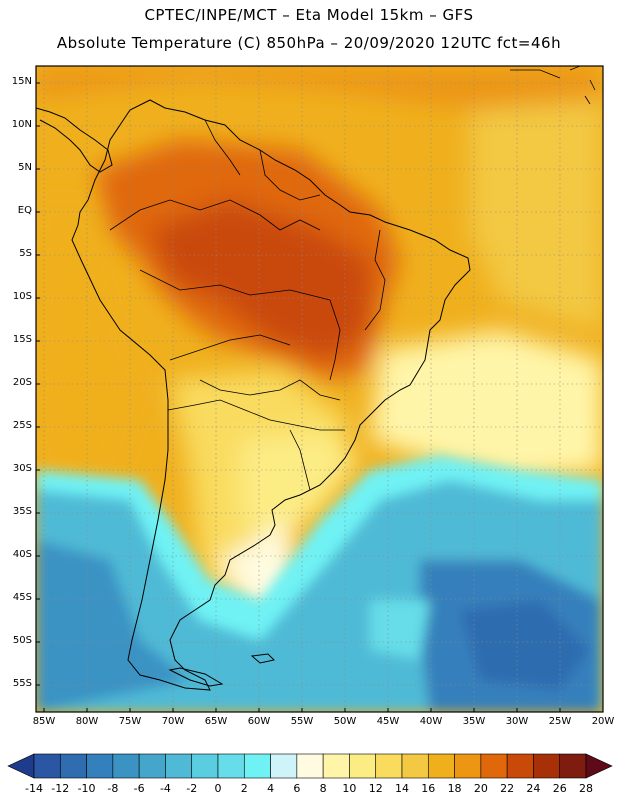 Image resolution: width=618 pixels, height=800 pixels. I want to click on lat-label: 40S, so click(22, 554).